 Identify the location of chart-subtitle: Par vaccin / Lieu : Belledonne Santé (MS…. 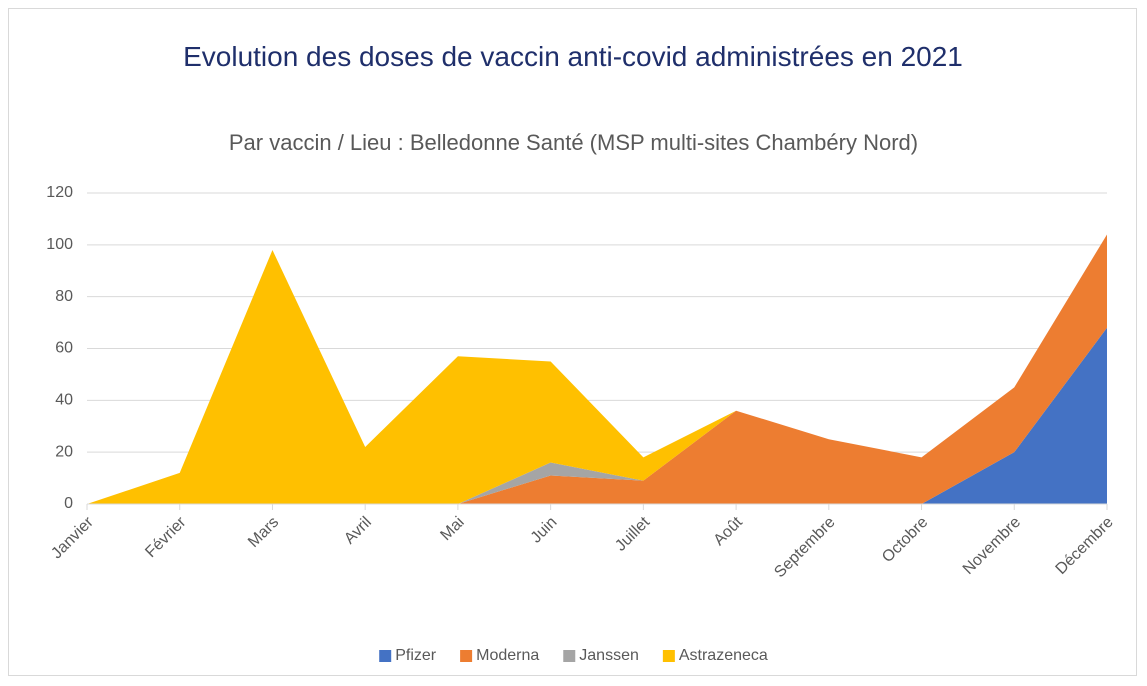
(573, 142).